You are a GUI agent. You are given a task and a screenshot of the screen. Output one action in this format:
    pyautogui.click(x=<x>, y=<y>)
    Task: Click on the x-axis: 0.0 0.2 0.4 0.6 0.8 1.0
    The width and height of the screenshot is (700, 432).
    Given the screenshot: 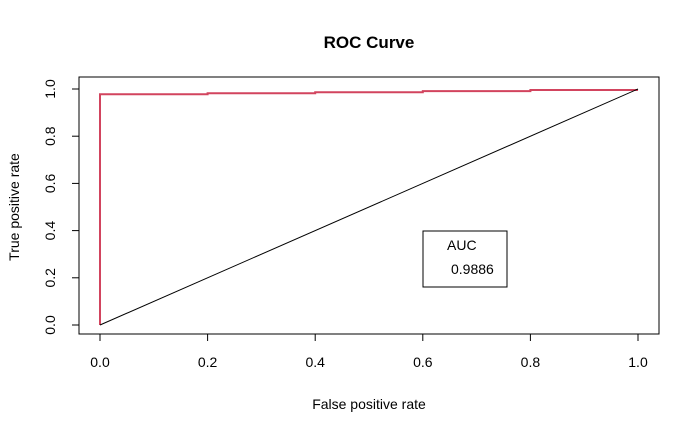 What is the action you would take?
    pyautogui.click(x=369, y=351)
    